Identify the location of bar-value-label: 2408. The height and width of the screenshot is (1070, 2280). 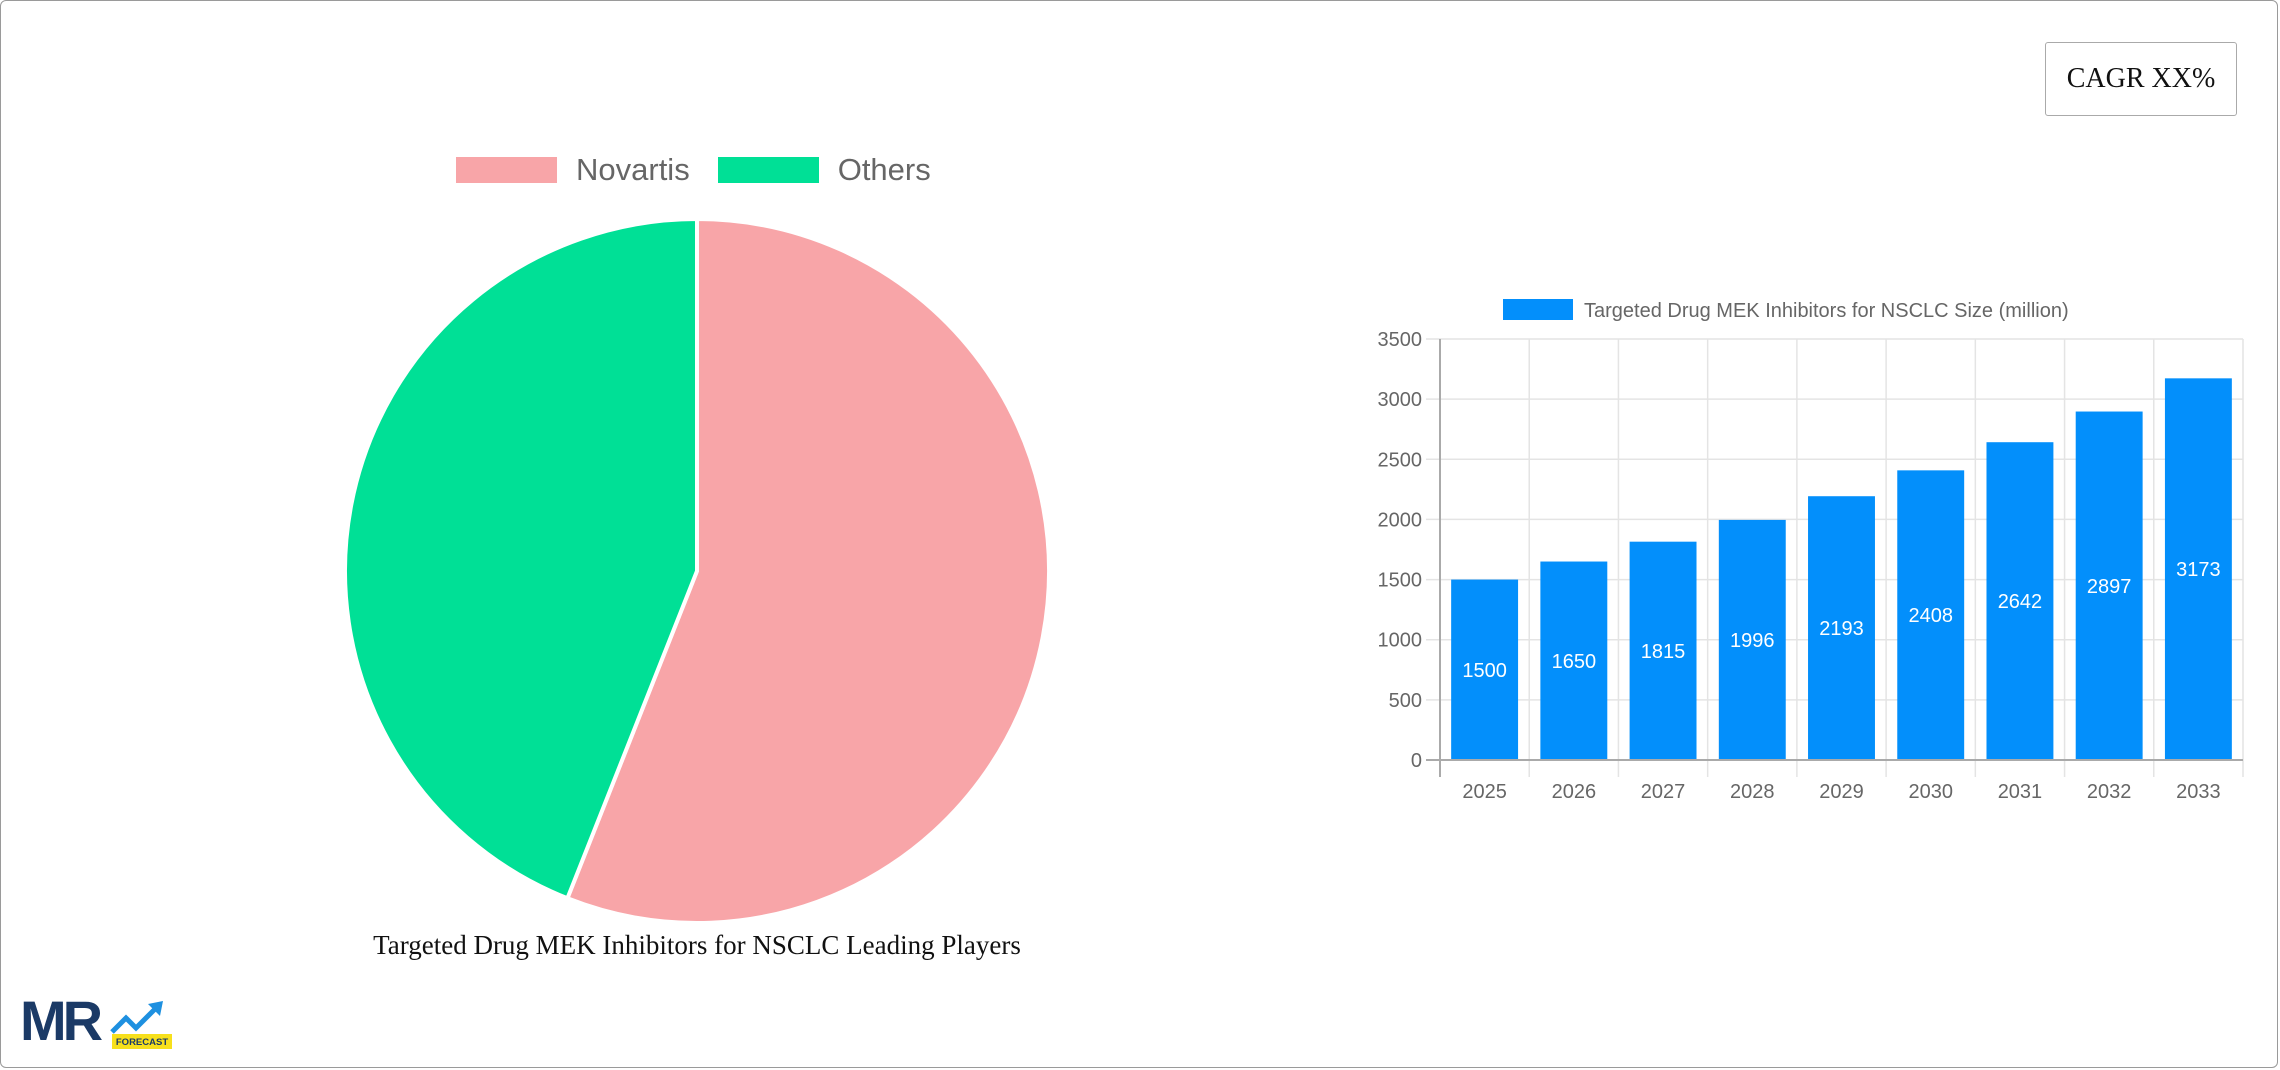
(1930, 616).